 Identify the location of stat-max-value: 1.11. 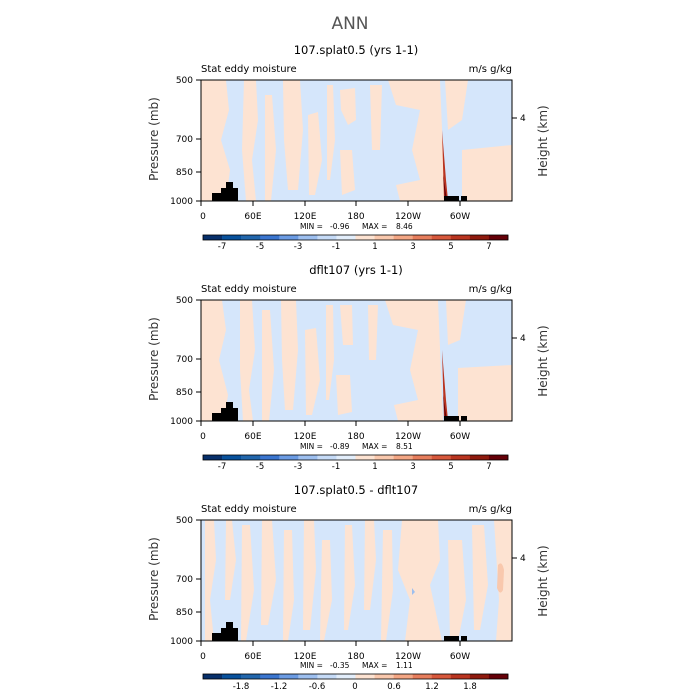
(404, 665).